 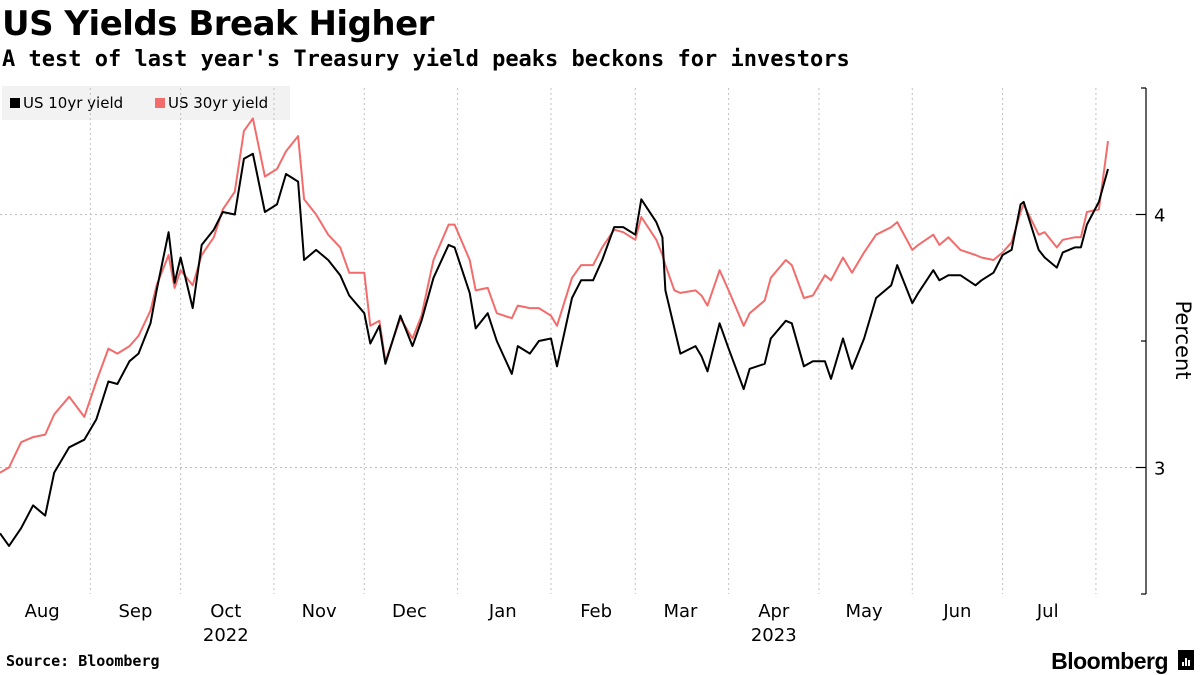 What do you see at coordinates (502, 611) in the screenshot?
I see `x-tick-label: Jan` at bounding box center [502, 611].